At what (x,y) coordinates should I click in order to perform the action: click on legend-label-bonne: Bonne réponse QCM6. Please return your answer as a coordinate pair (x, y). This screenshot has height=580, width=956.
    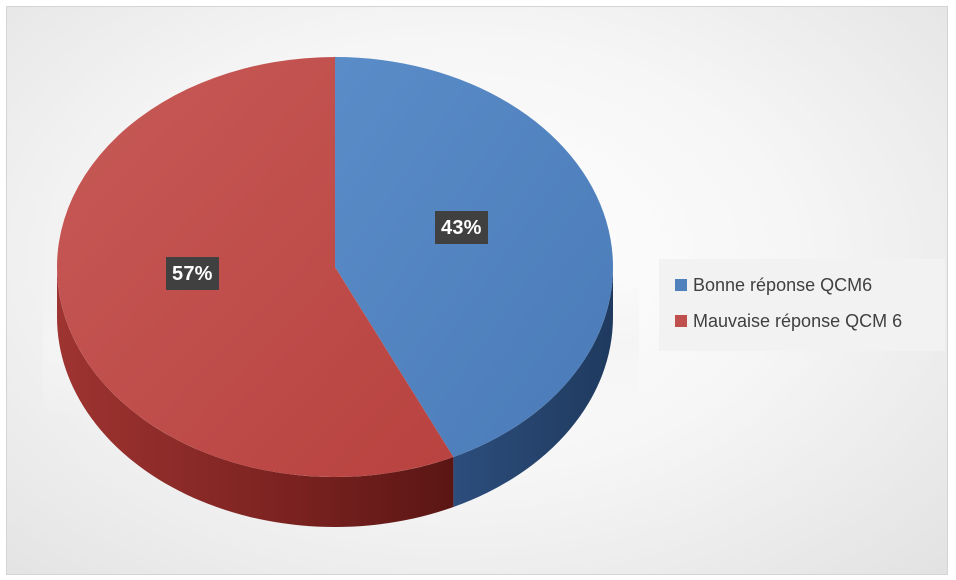
    Looking at the image, I should click on (783, 284).